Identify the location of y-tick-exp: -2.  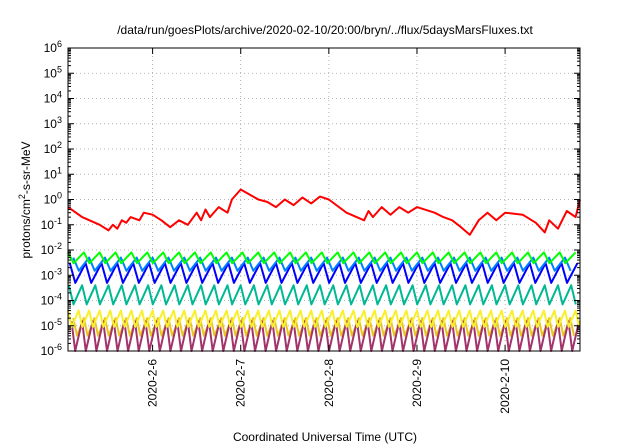
(58, 246).